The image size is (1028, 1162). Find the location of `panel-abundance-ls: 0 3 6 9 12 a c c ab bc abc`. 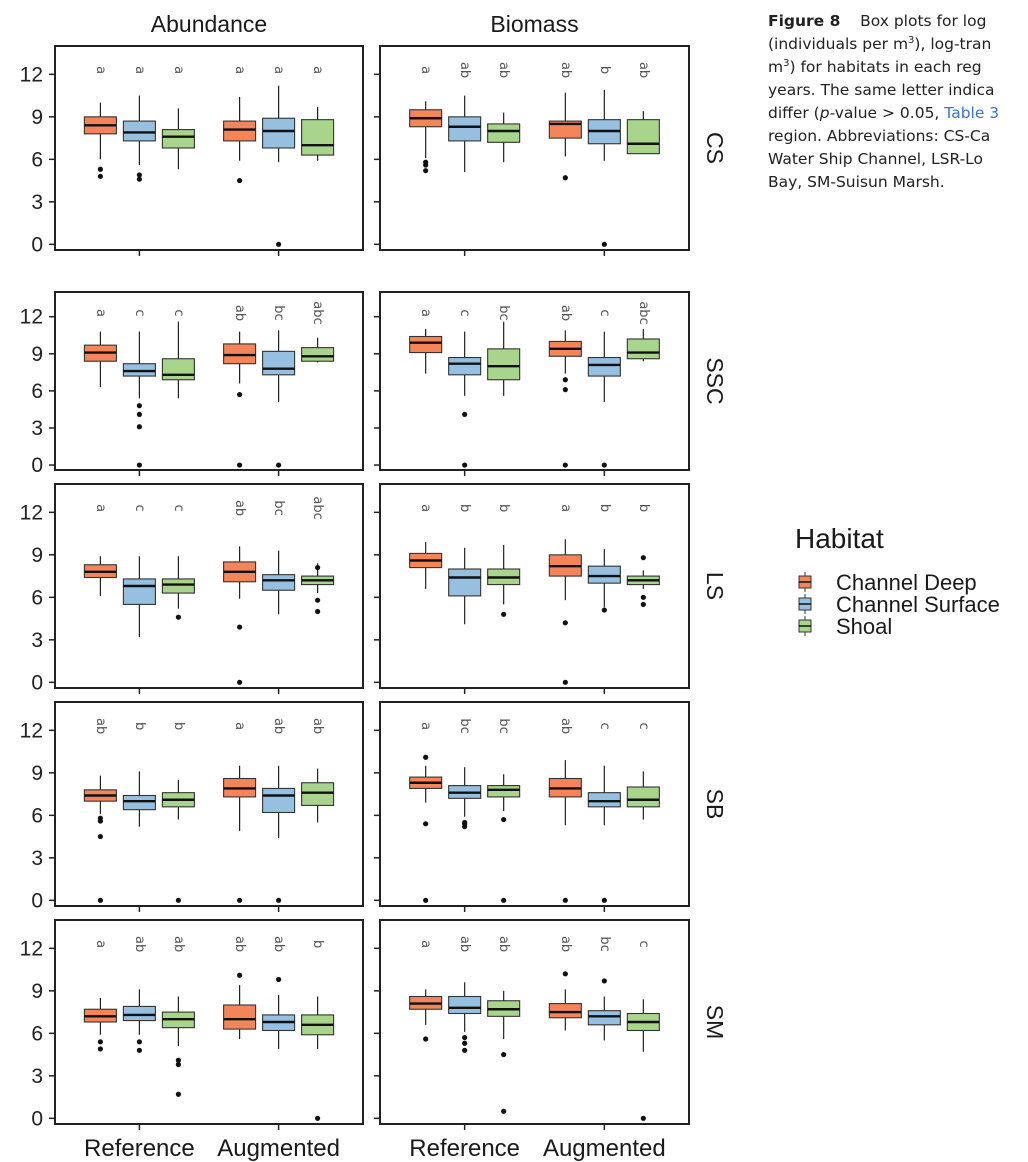

panel-abundance-ls: 0 3 6 9 12 a c c ab bc abc is located at coordinates (192, 588).